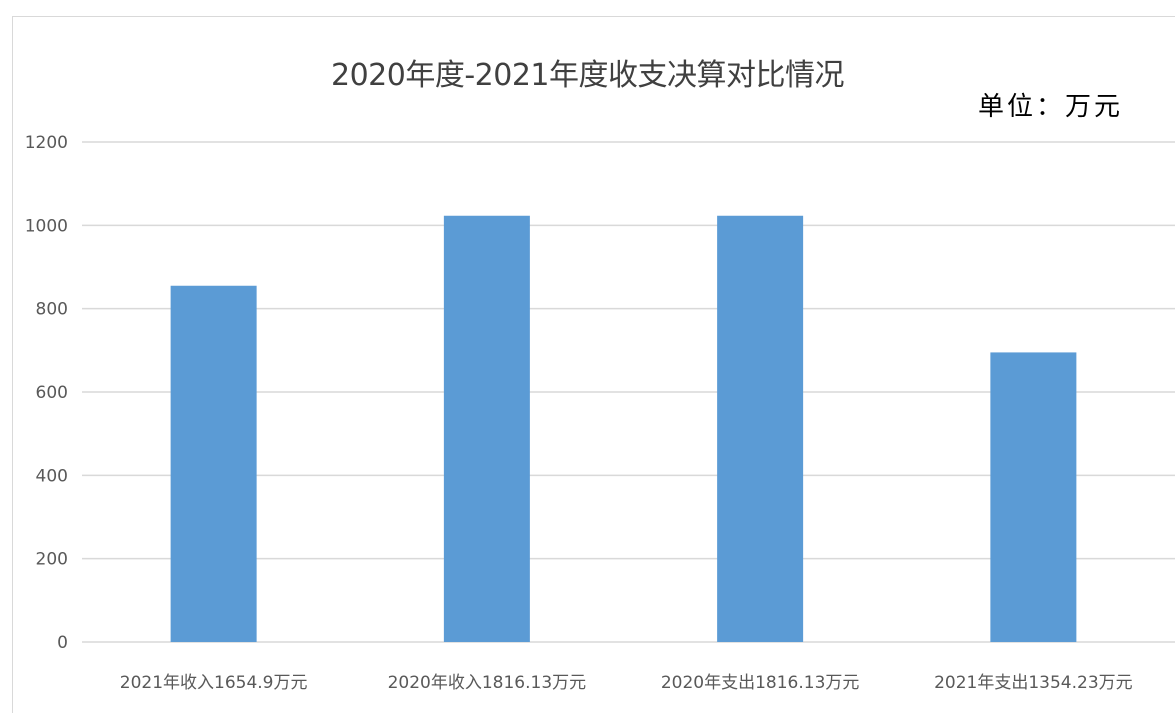  I want to click on y-tick-label: 1000, so click(46, 226).